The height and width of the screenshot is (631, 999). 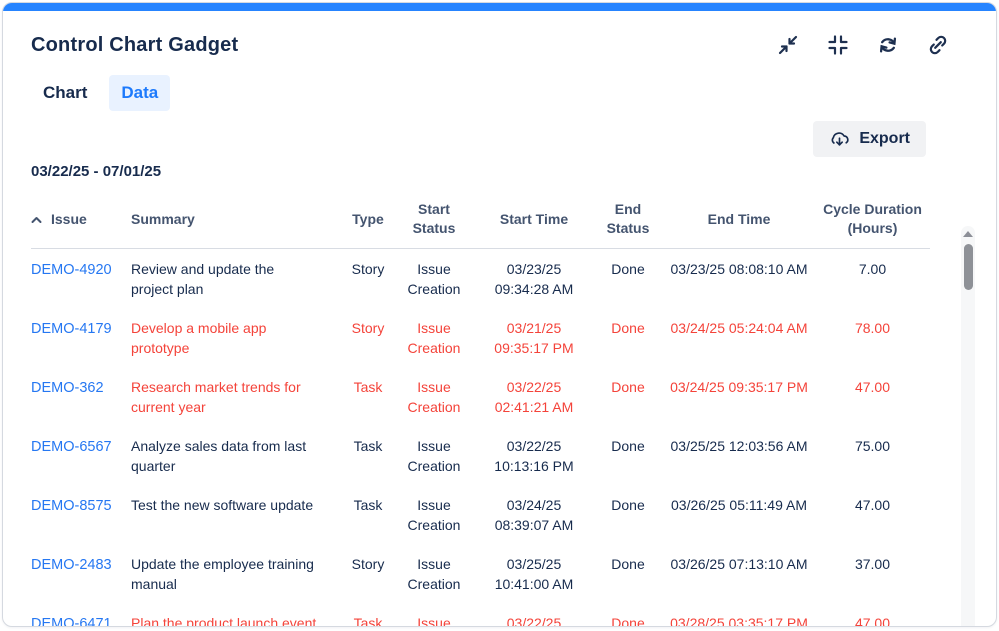 What do you see at coordinates (71, 565) in the screenshot?
I see `issue-key-link: DEMO-2483` at bounding box center [71, 565].